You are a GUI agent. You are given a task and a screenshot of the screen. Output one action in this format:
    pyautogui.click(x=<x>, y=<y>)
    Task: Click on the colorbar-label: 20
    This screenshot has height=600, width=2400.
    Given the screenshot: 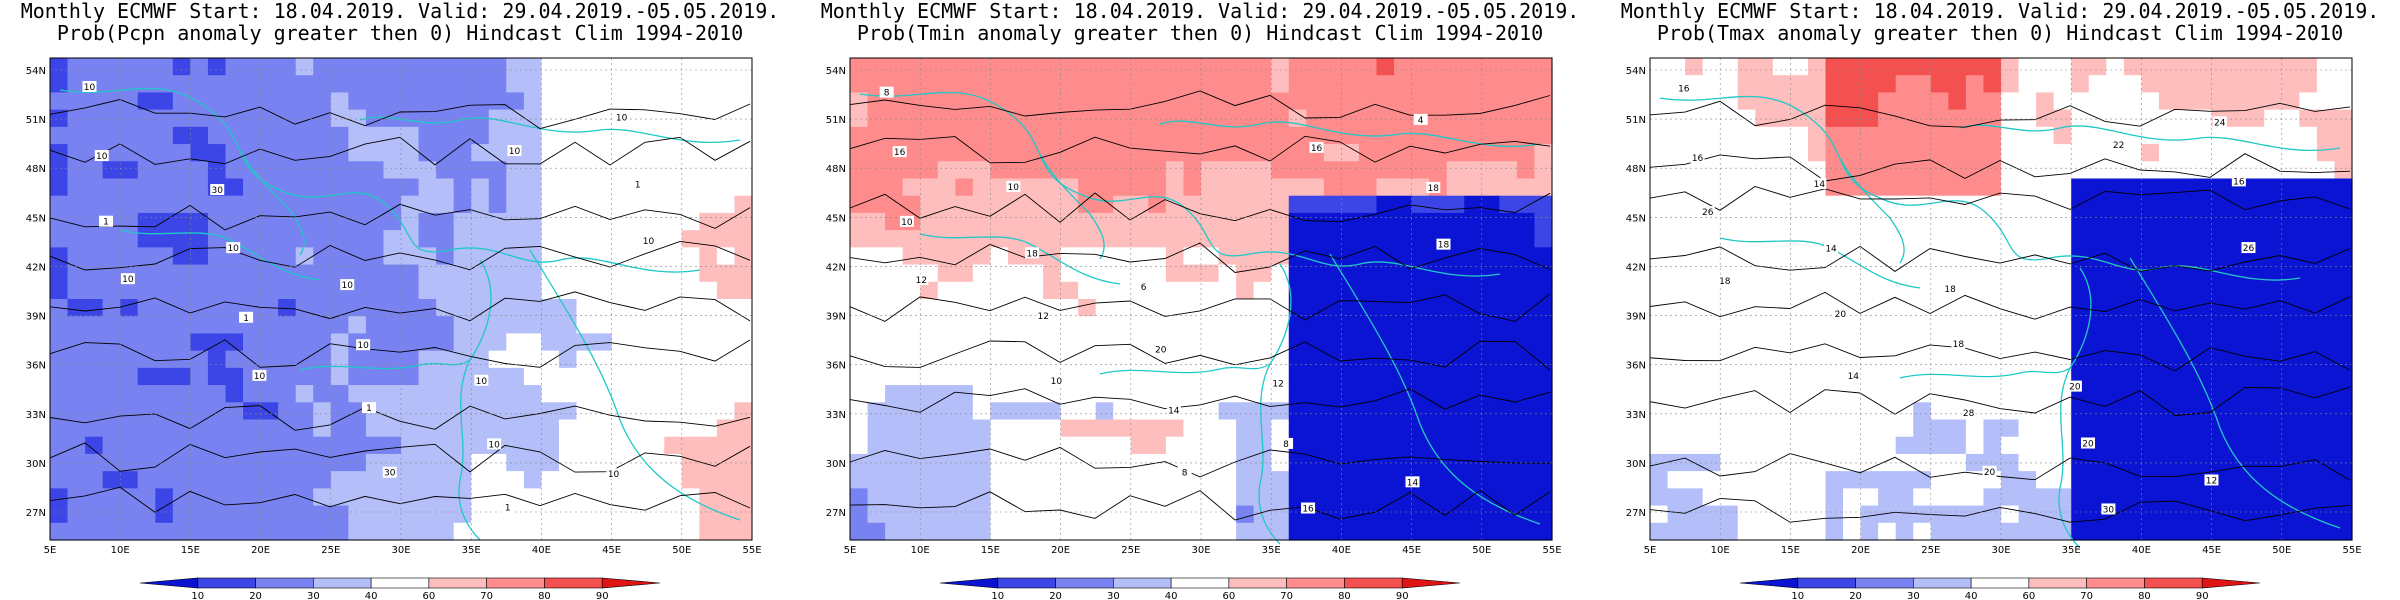 What is the action you would take?
    pyautogui.click(x=1855, y=595)
    